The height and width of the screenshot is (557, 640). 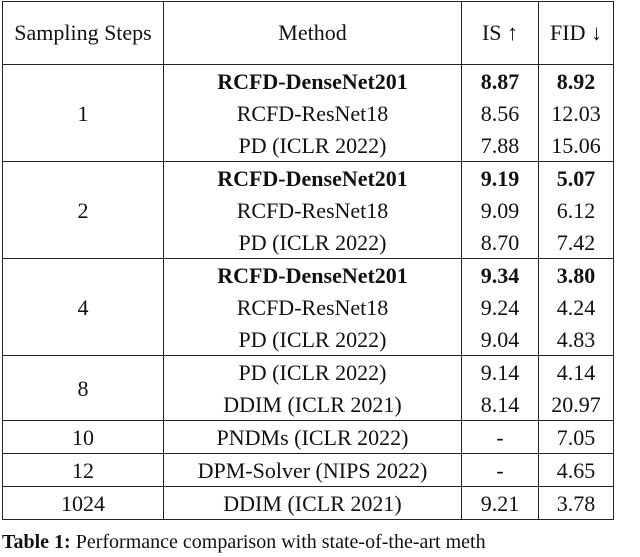 I want to click on table-row: RCFD-ResNet18 9.24 4.24, so click(x=308, y=307).